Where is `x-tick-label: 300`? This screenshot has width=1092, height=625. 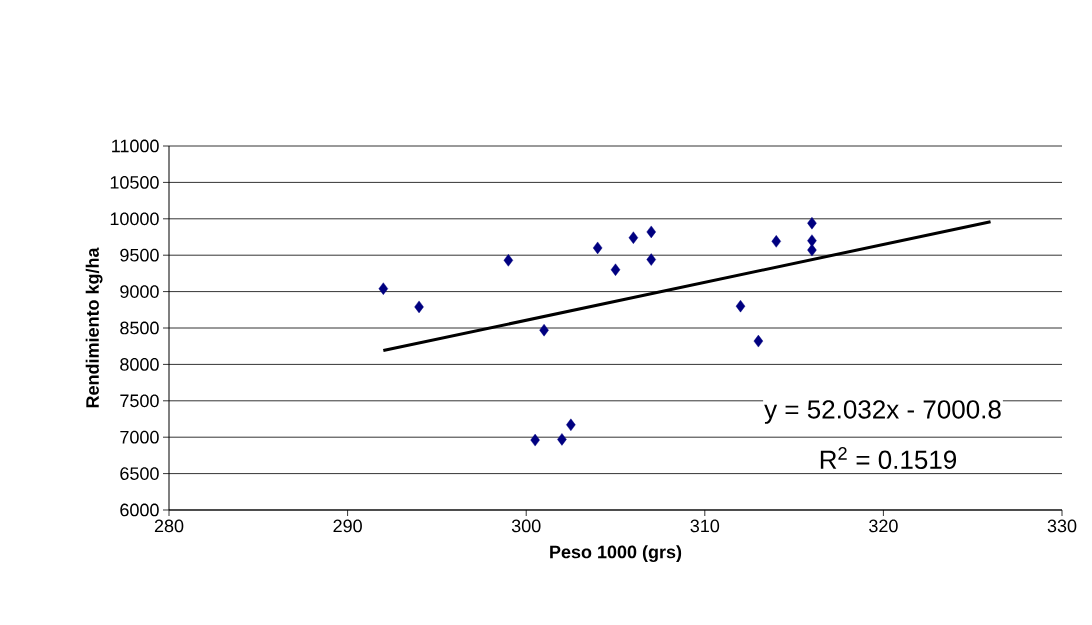 x-tick-label: 300 is located at coordinates (526, 526).